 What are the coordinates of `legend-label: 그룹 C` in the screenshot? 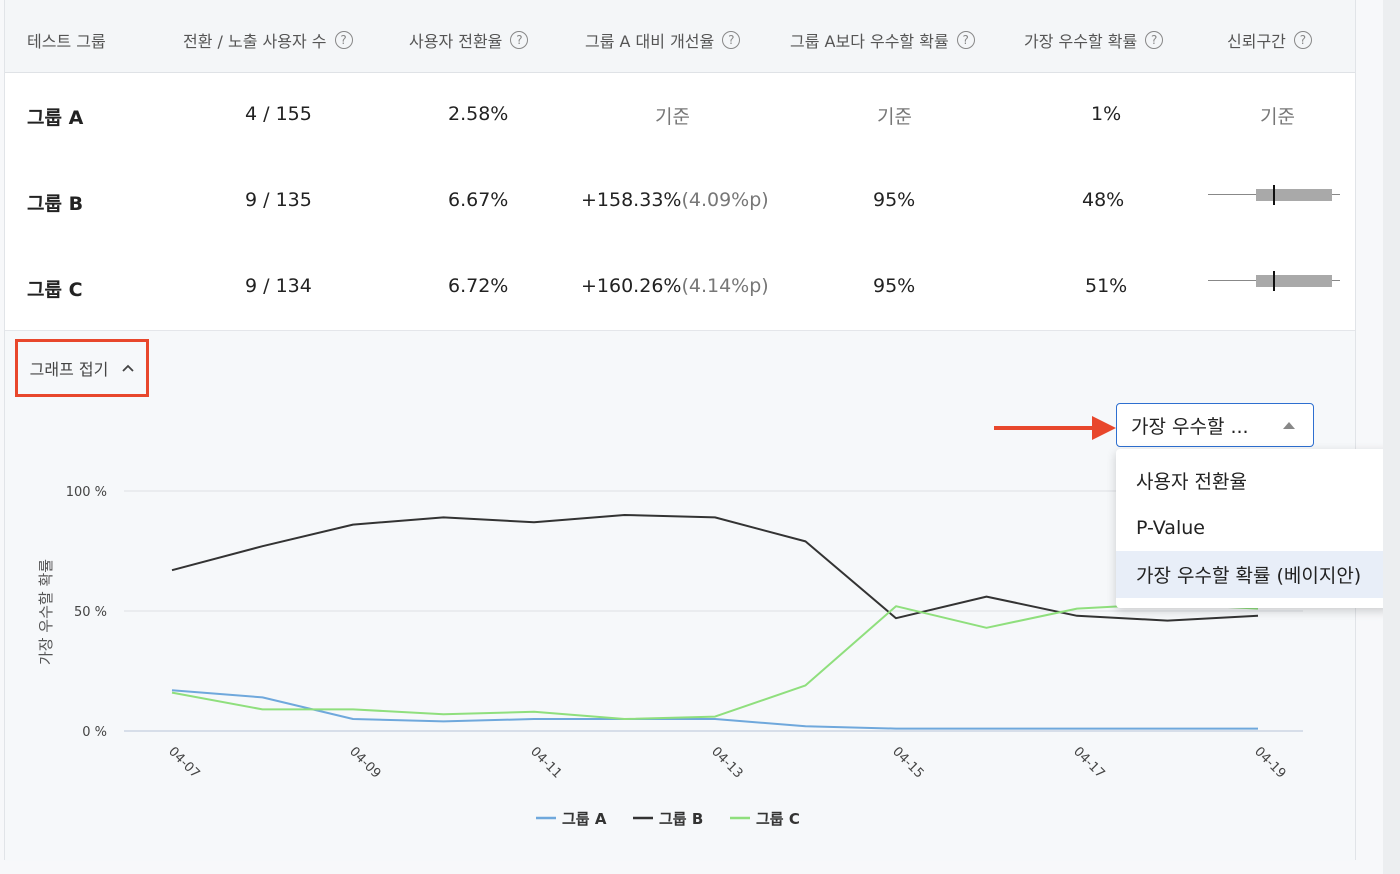 It's located at (778, 819).